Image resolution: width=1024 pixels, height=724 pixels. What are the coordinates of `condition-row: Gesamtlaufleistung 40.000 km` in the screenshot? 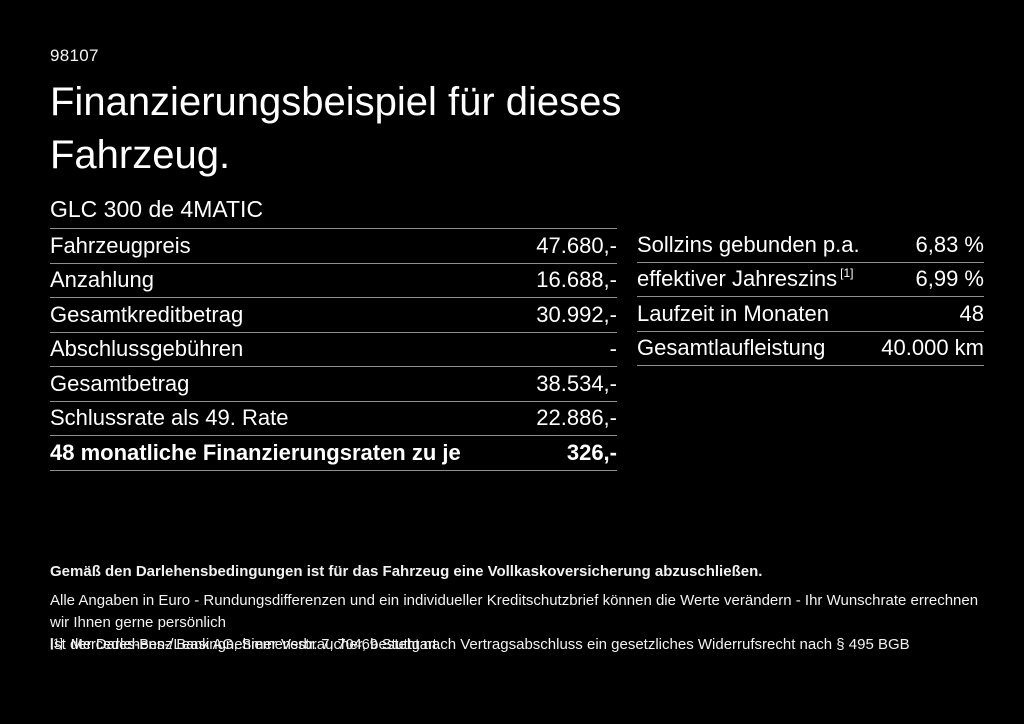 It's located at (810, 349).